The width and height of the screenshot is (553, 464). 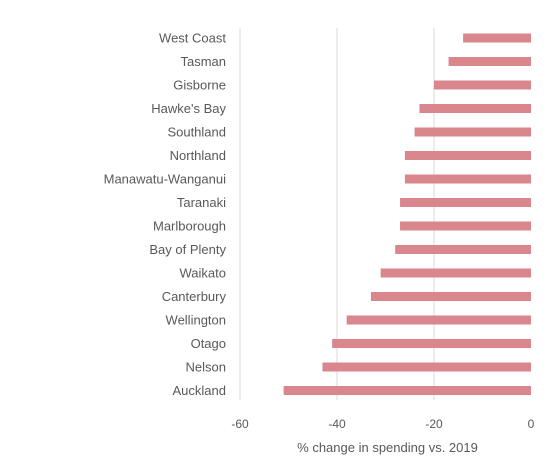 I want to click on category-label: Canterbury, so click(x=194, y=296).